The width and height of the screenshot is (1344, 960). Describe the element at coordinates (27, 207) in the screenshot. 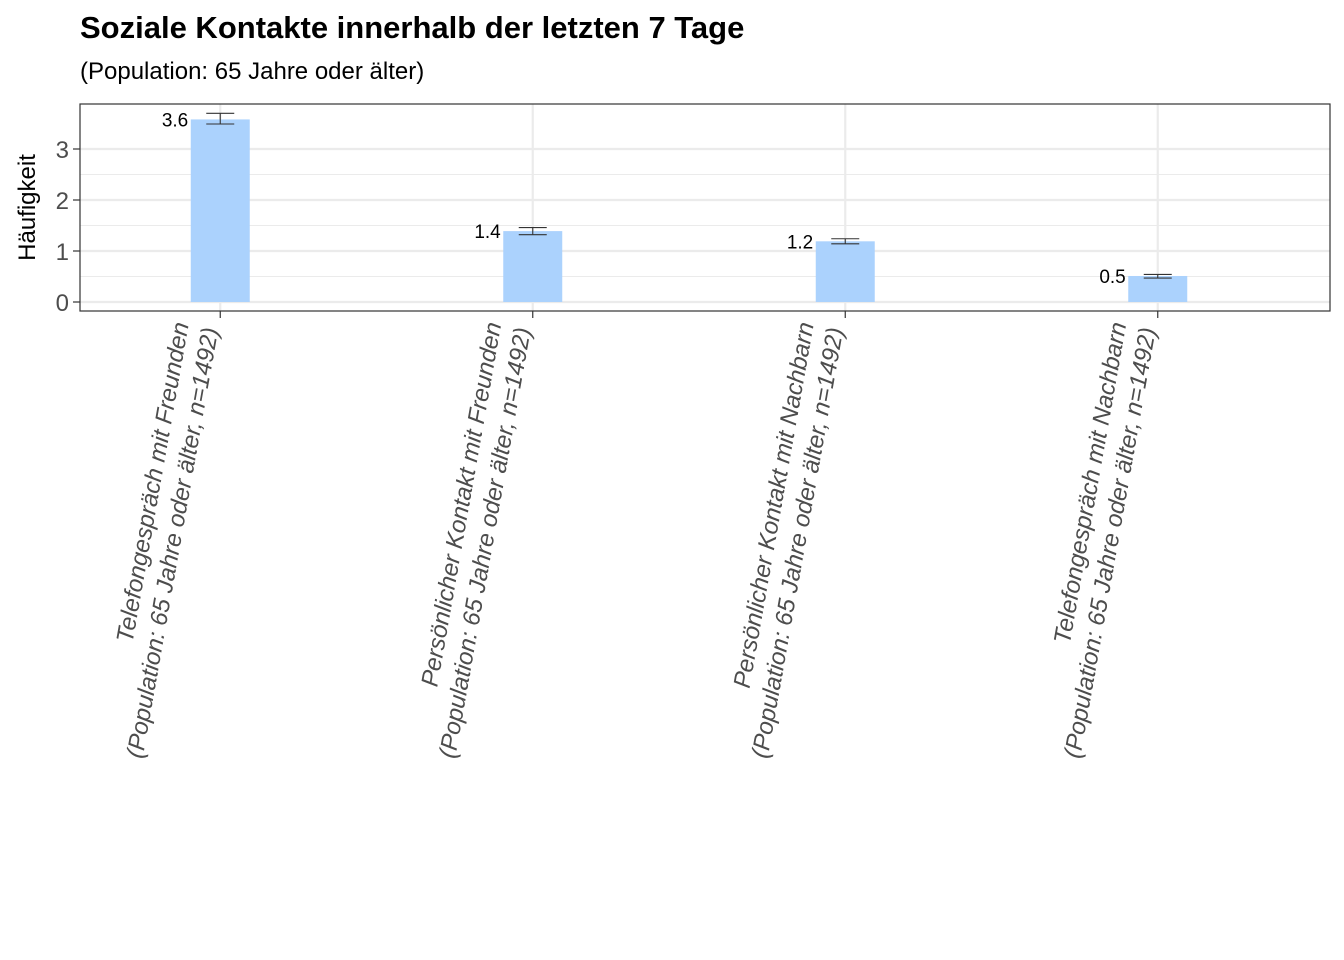

I see `y-axis-title: Häufigkeit` at that location.